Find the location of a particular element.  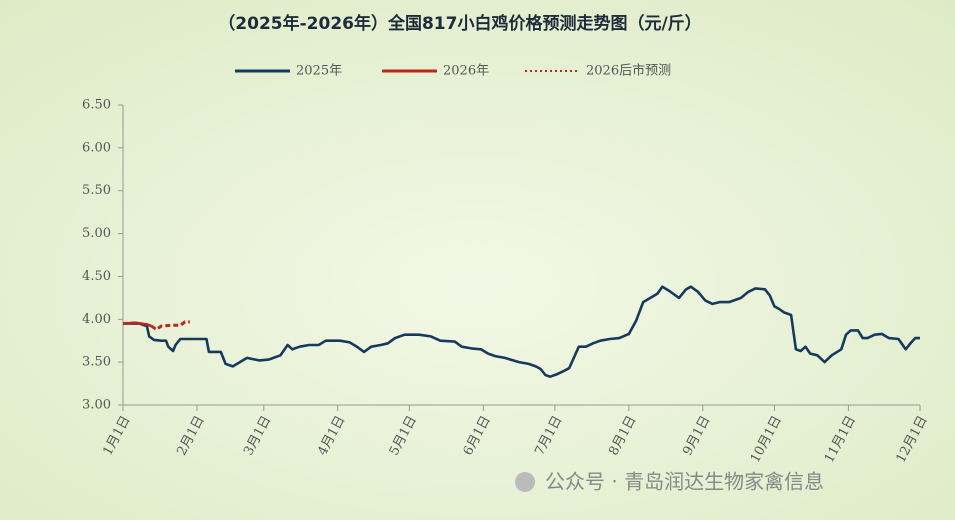

legend-item: 2026年 is located at coordinates (435, 71).